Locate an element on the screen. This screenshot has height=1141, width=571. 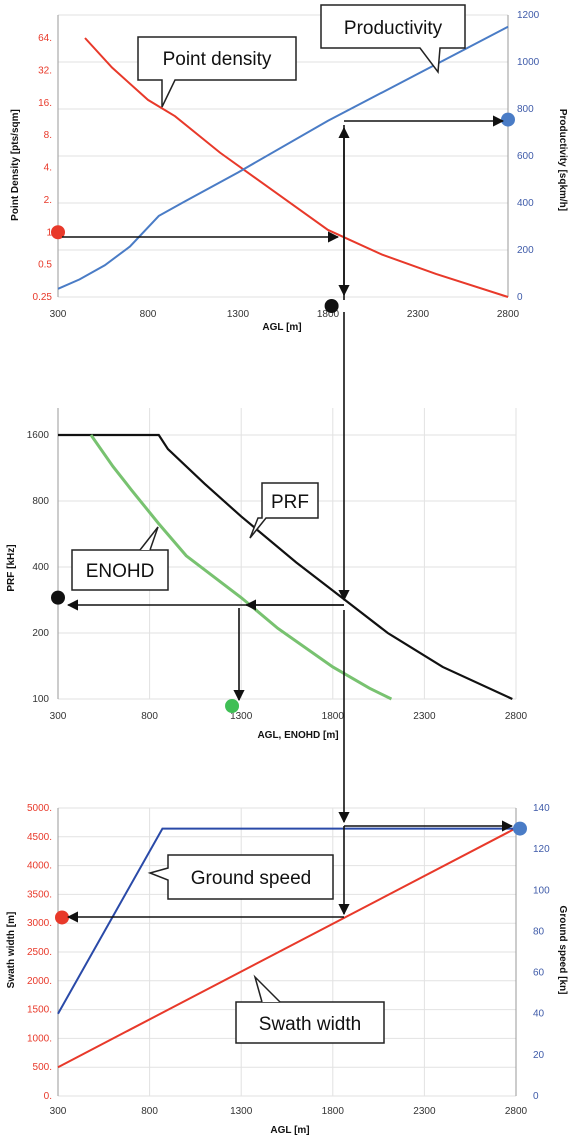
bottom-right-tick-label: 80 is located at coordinates (539, 931).